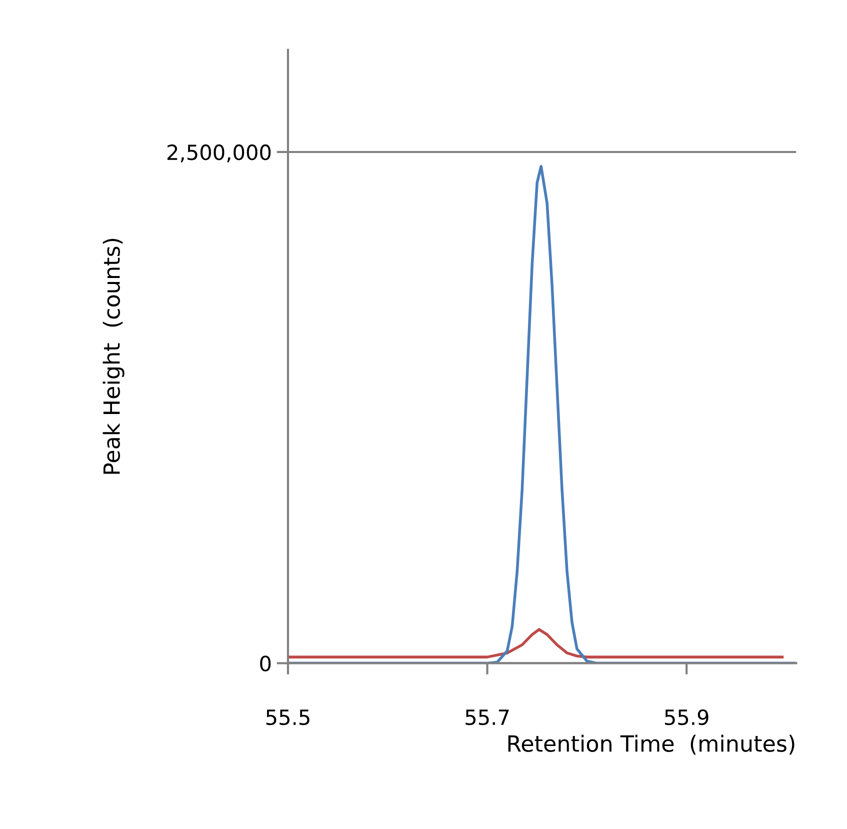  I want to click on x-axis-title: Retention Time (minutes), so click(651, 744).